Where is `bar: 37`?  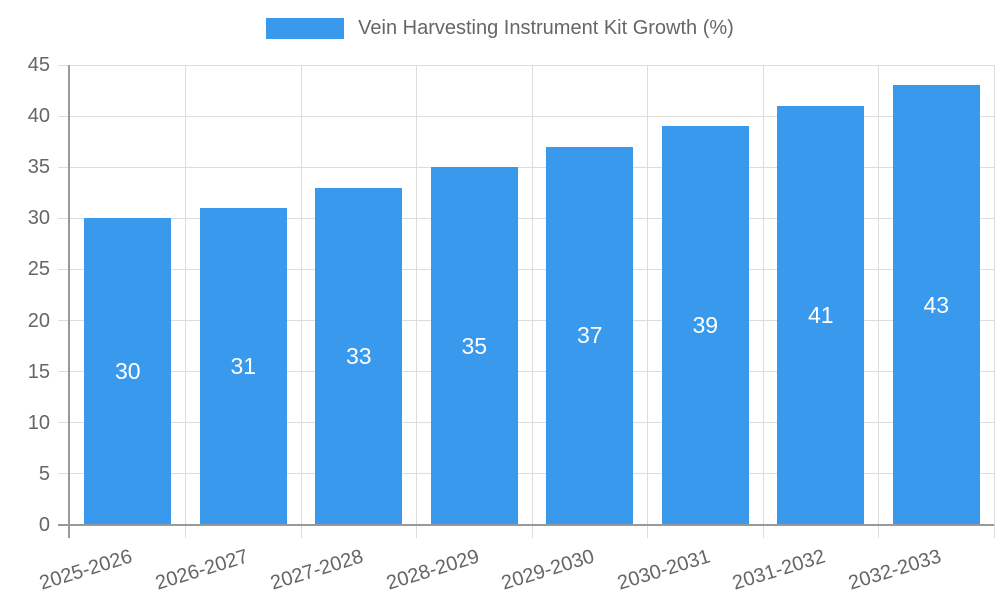 bar: 37 is located at coordinates (590, 335).